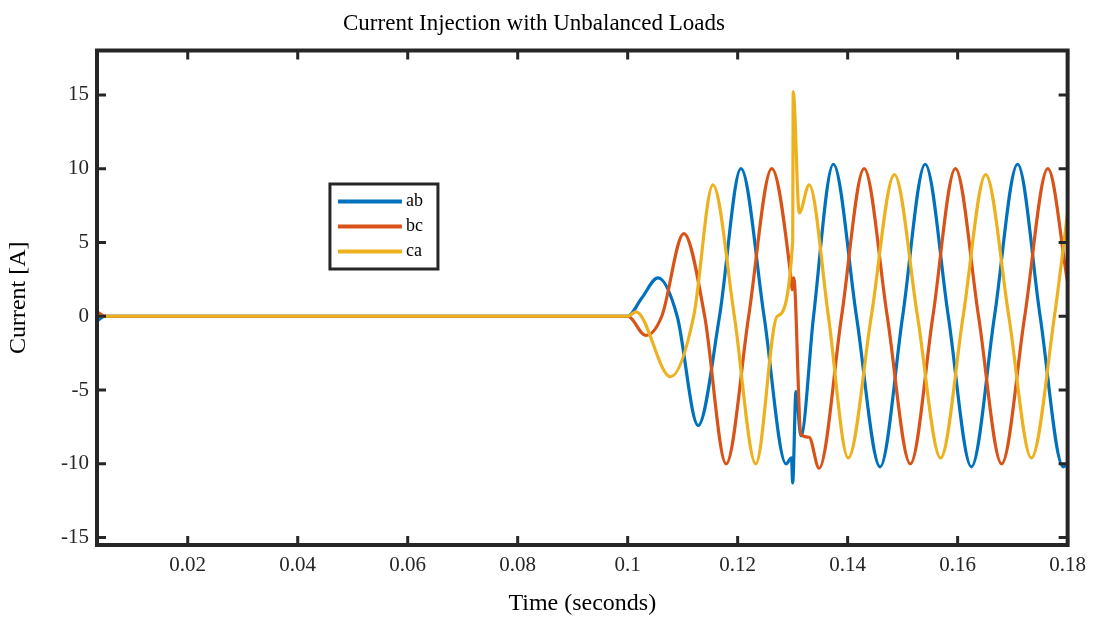  Describe the element at coordinates (75, 536) in the screenshot. I see `y-tick-label: -15` at that location.